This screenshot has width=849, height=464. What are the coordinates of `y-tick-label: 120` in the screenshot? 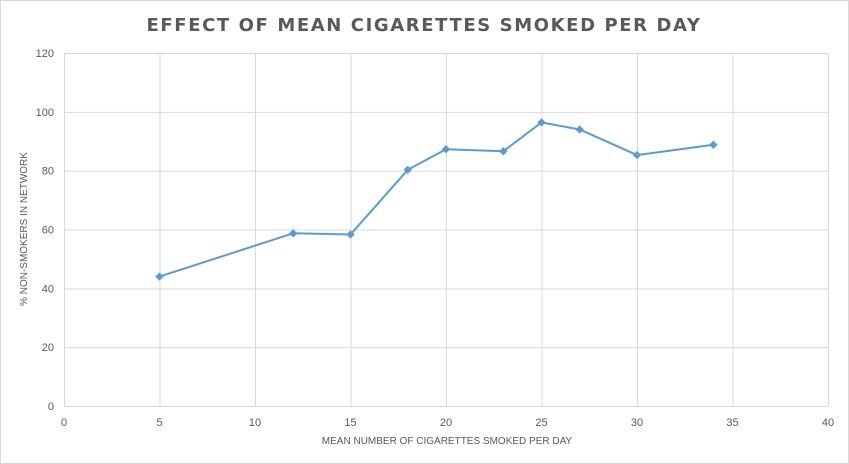 It's located at (45, 54).